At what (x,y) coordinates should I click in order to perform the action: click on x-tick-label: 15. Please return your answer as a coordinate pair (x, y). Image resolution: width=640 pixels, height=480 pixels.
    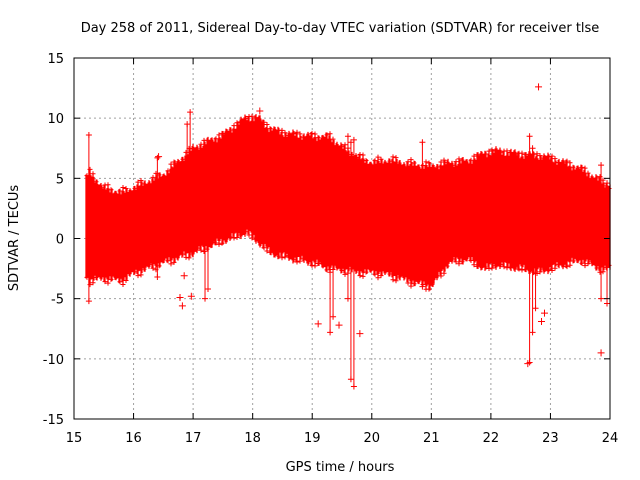
    Looking at the image, I should click on (74, 438).